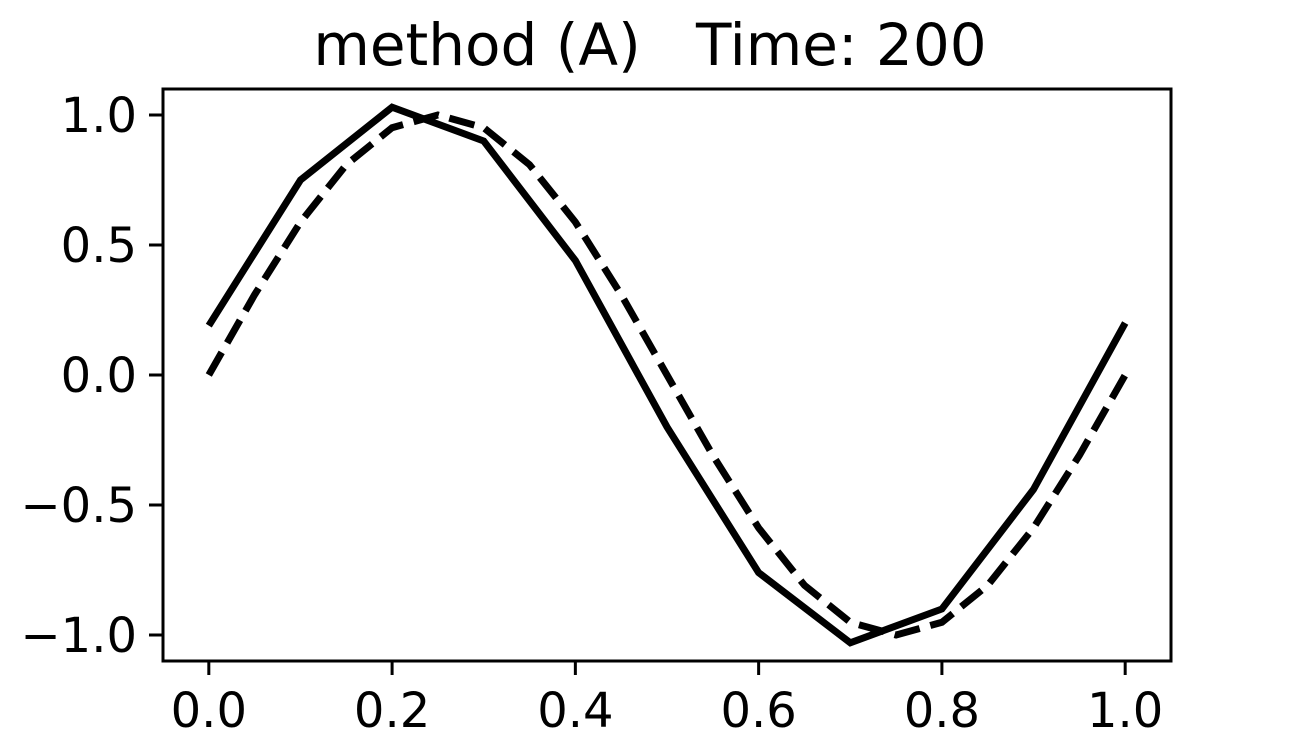 Image resolution: width=1301 pixels, height=744 pixels. I want to click on x-tick-label: 0.8, so click(942, 711).